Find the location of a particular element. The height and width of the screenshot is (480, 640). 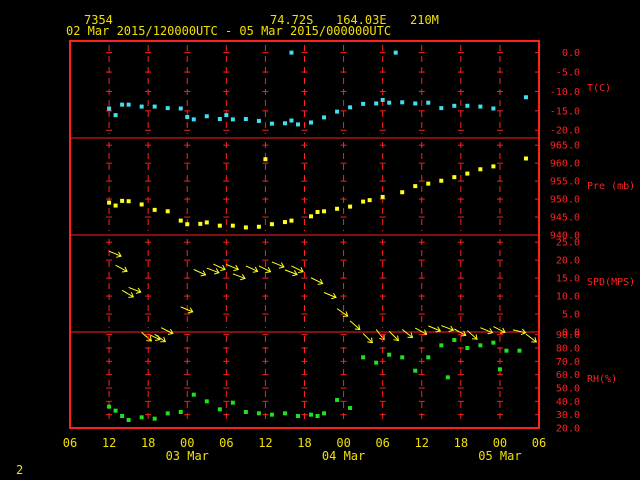

station-lon: 164.03E is located at coordinates (361, 20).